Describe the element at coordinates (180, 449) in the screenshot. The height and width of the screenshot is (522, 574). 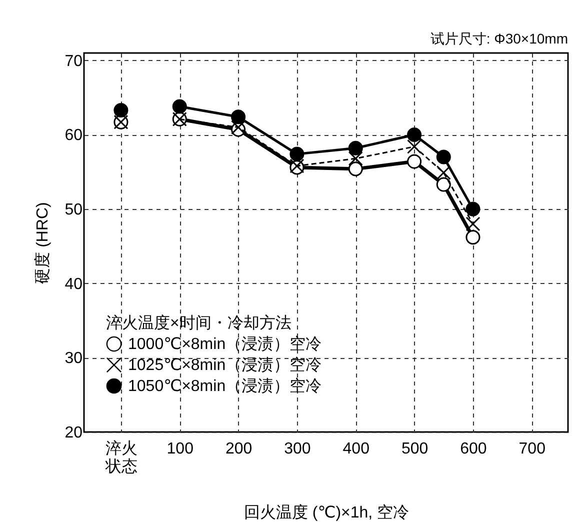
I see `x-tick-label: 100` at that location.